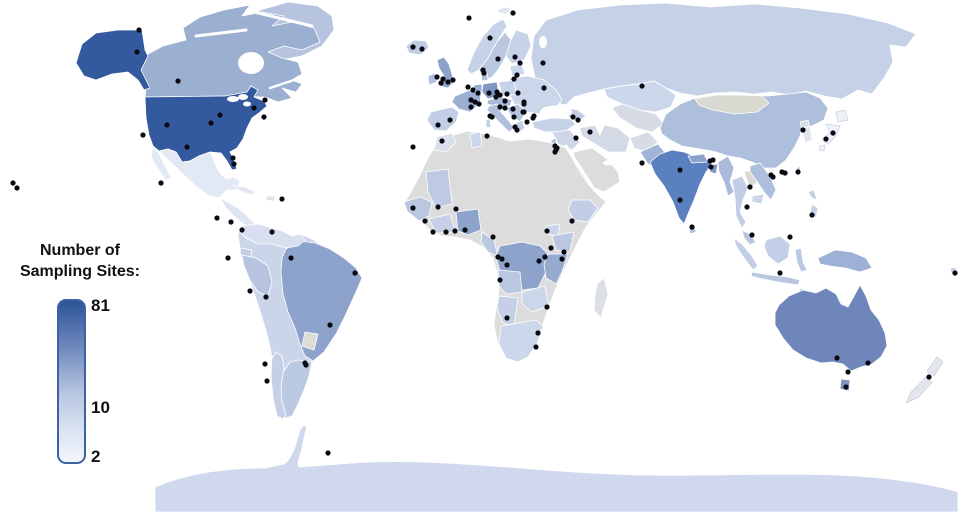 This screenshot has width=960, height=512. Describe the element at coordinates (443, 119) in the screenshot. I see `region-iberia` at that location.